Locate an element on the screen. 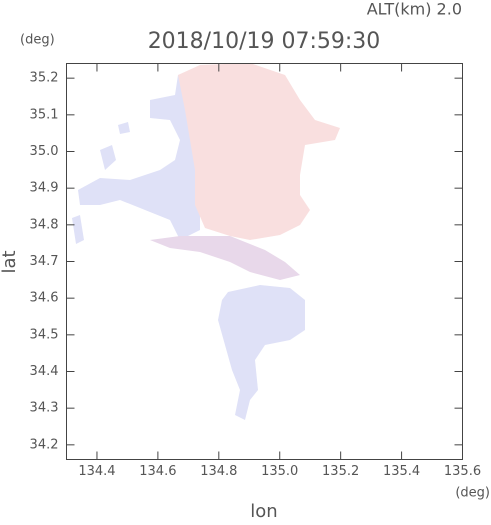  x-tick-label: 135.4 is located at coordinates (401, 471).